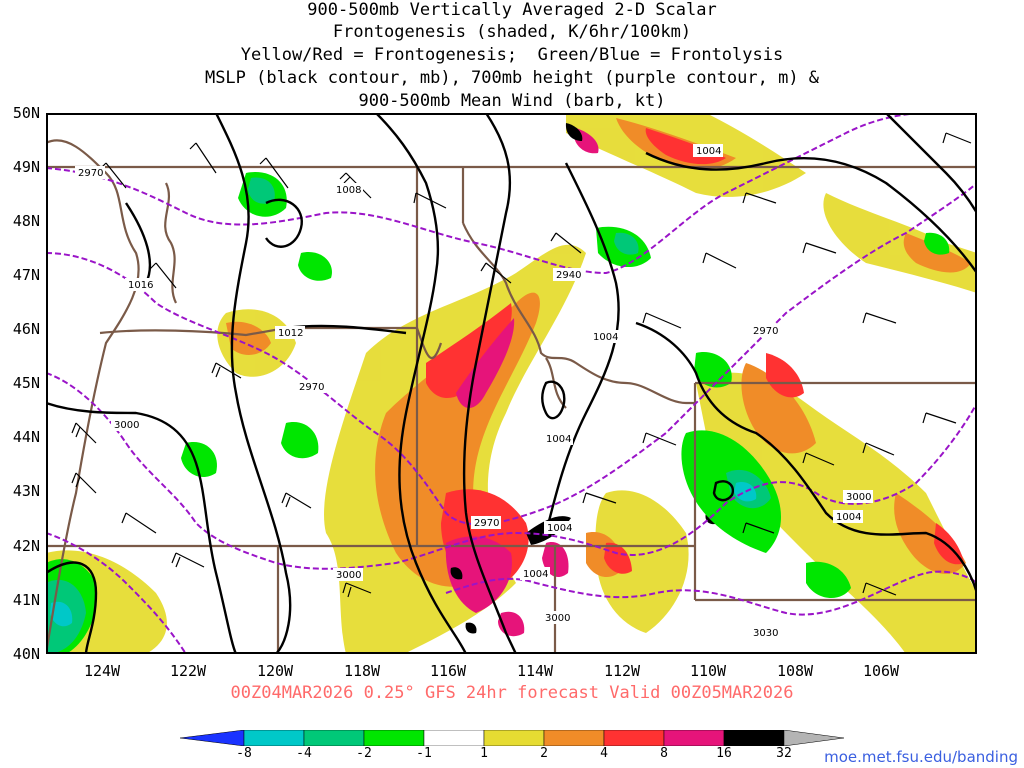 The width and height of the screenshot is (1024, 768). What do you see at coordinates (765, 633) in the screenshot?
I see `height-label: 3030` at bounding box center [765, 633].